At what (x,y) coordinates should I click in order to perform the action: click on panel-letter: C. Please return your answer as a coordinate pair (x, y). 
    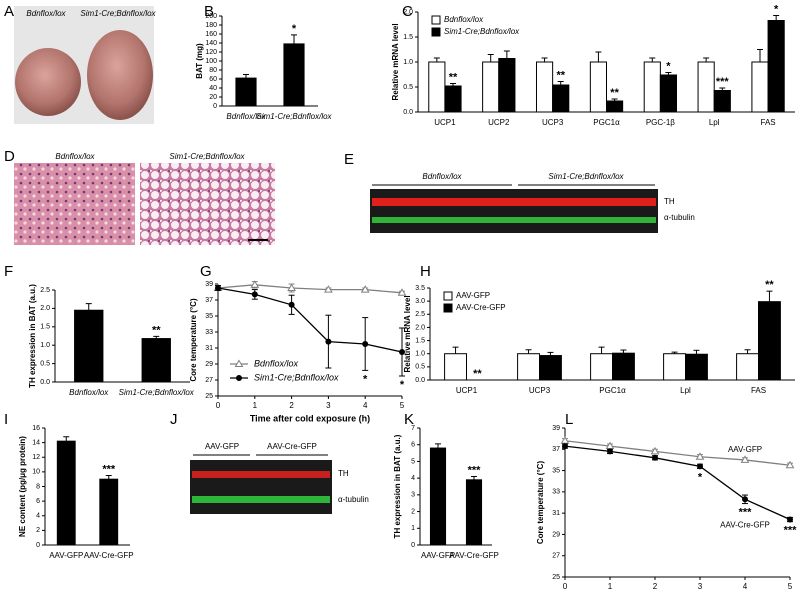
    Looking at the image, I should click on (407, 11).